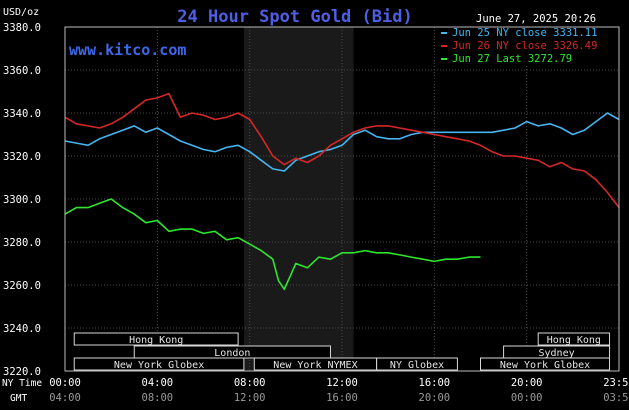 The width and height of the screenshot is (629, 410). What do you see at coordinates (127, 50) in the screenshot?
I see `site-watermark: www.kitco.com` at bounding box center [127, 50].